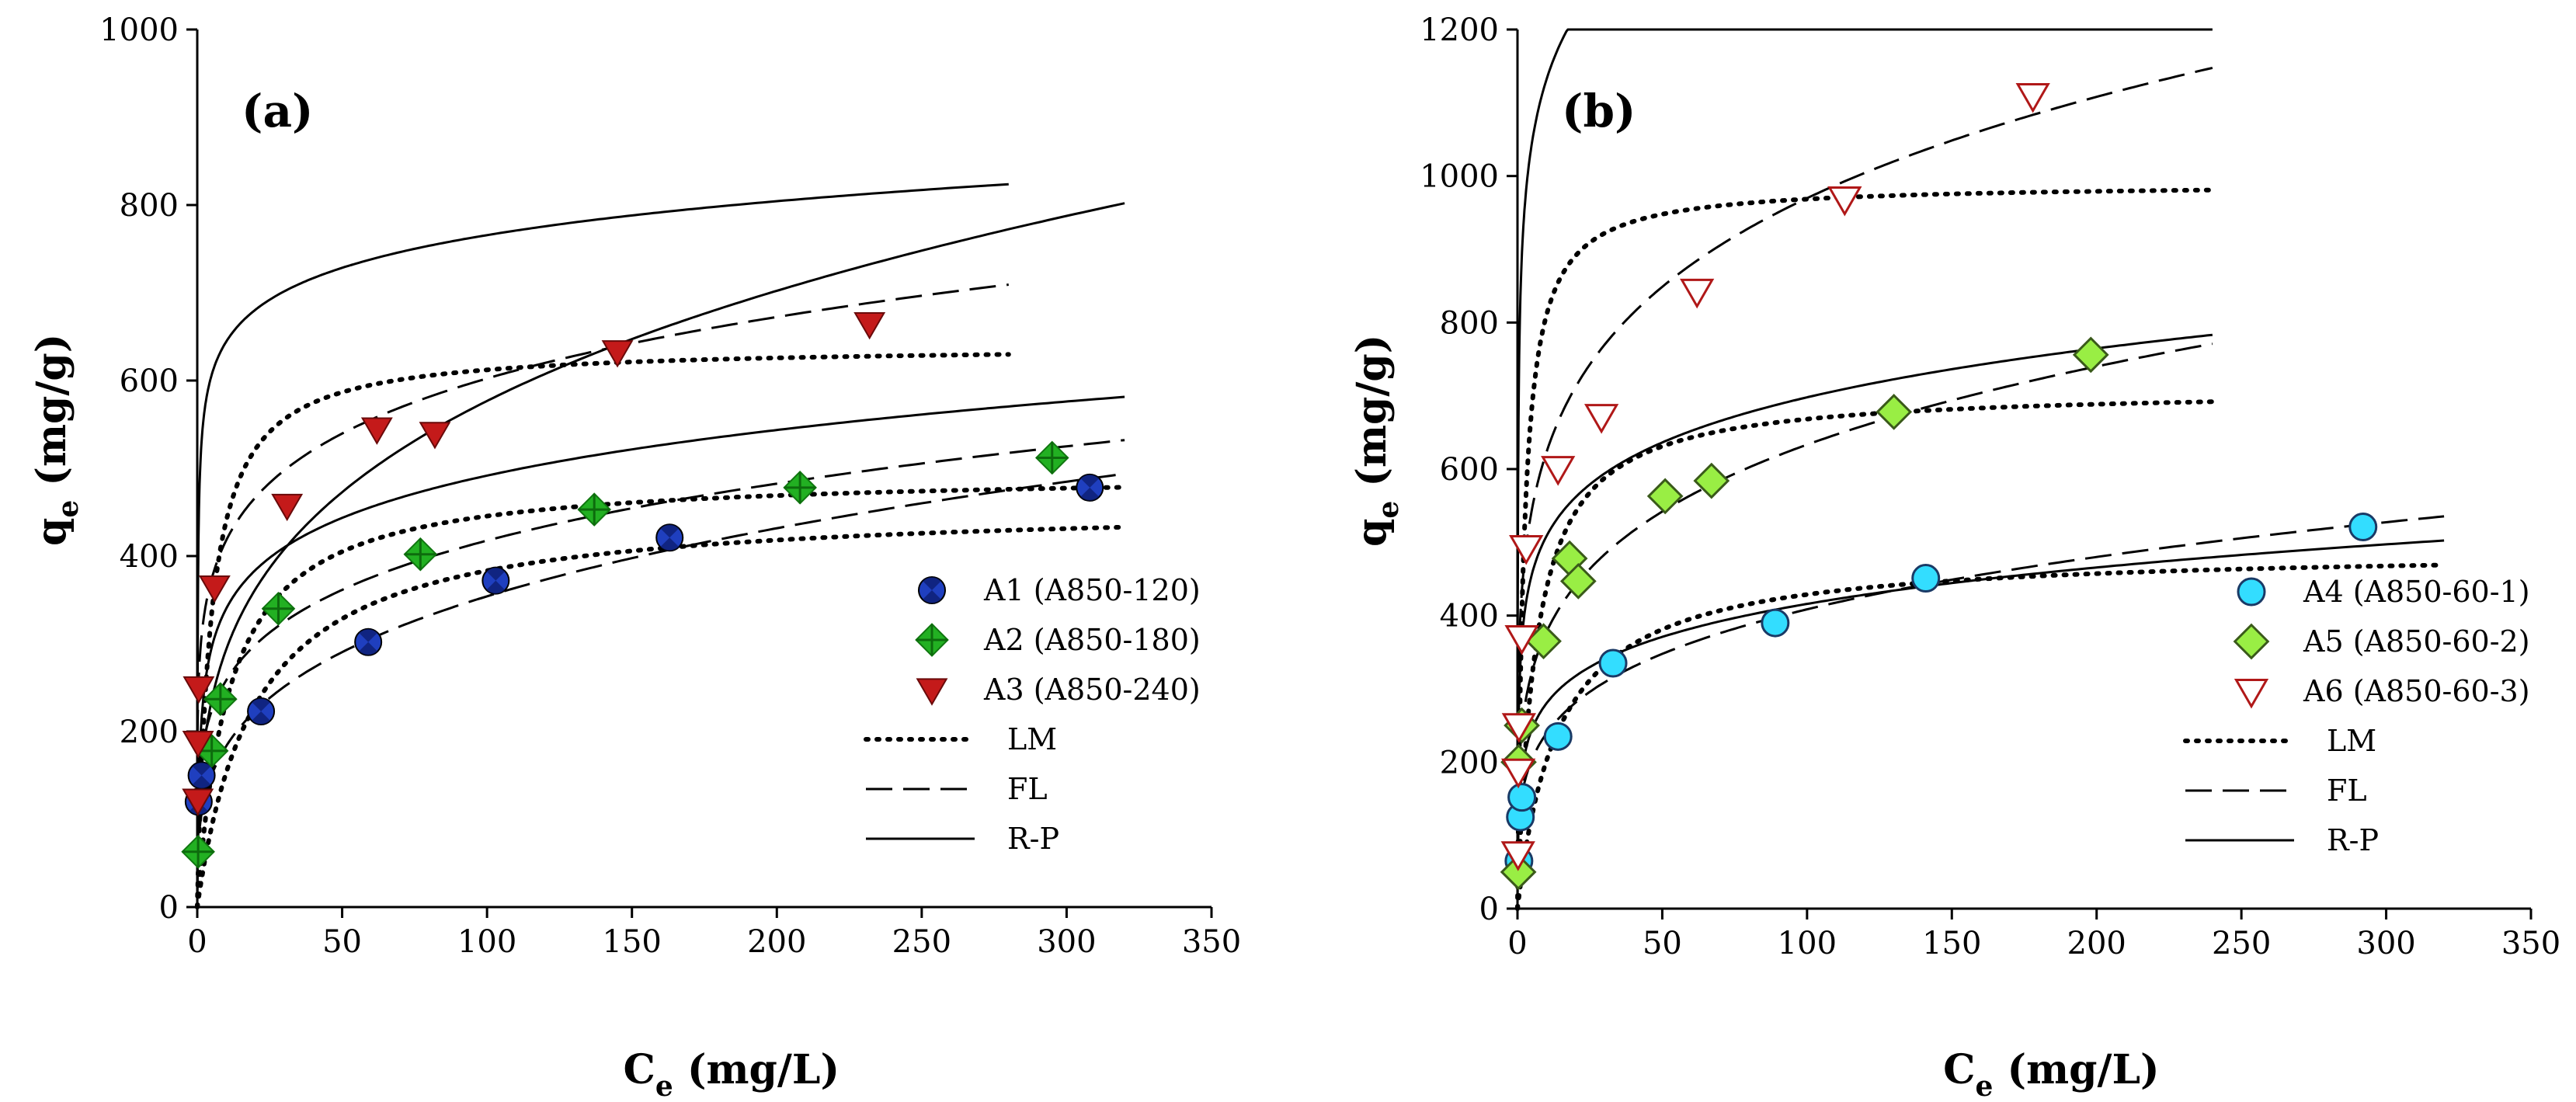 The width and height of the screenshot is (2576, 1102). I want to click on panel-a-y-tick-label: 1000, so click(139, 30).